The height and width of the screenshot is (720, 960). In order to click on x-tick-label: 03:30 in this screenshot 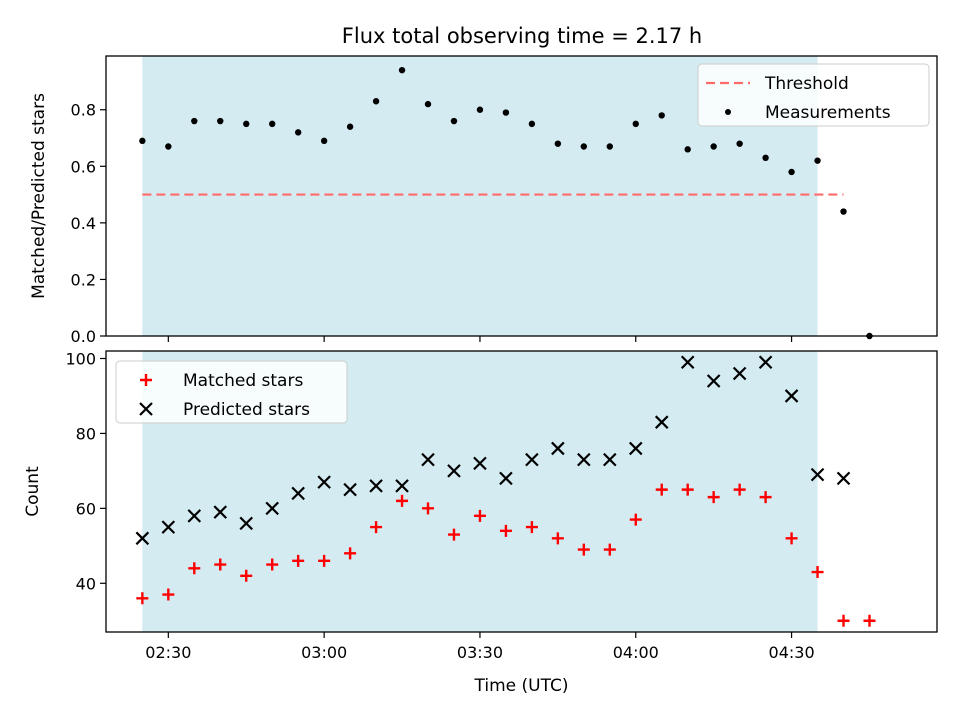, I will do `click(480, 652)`.